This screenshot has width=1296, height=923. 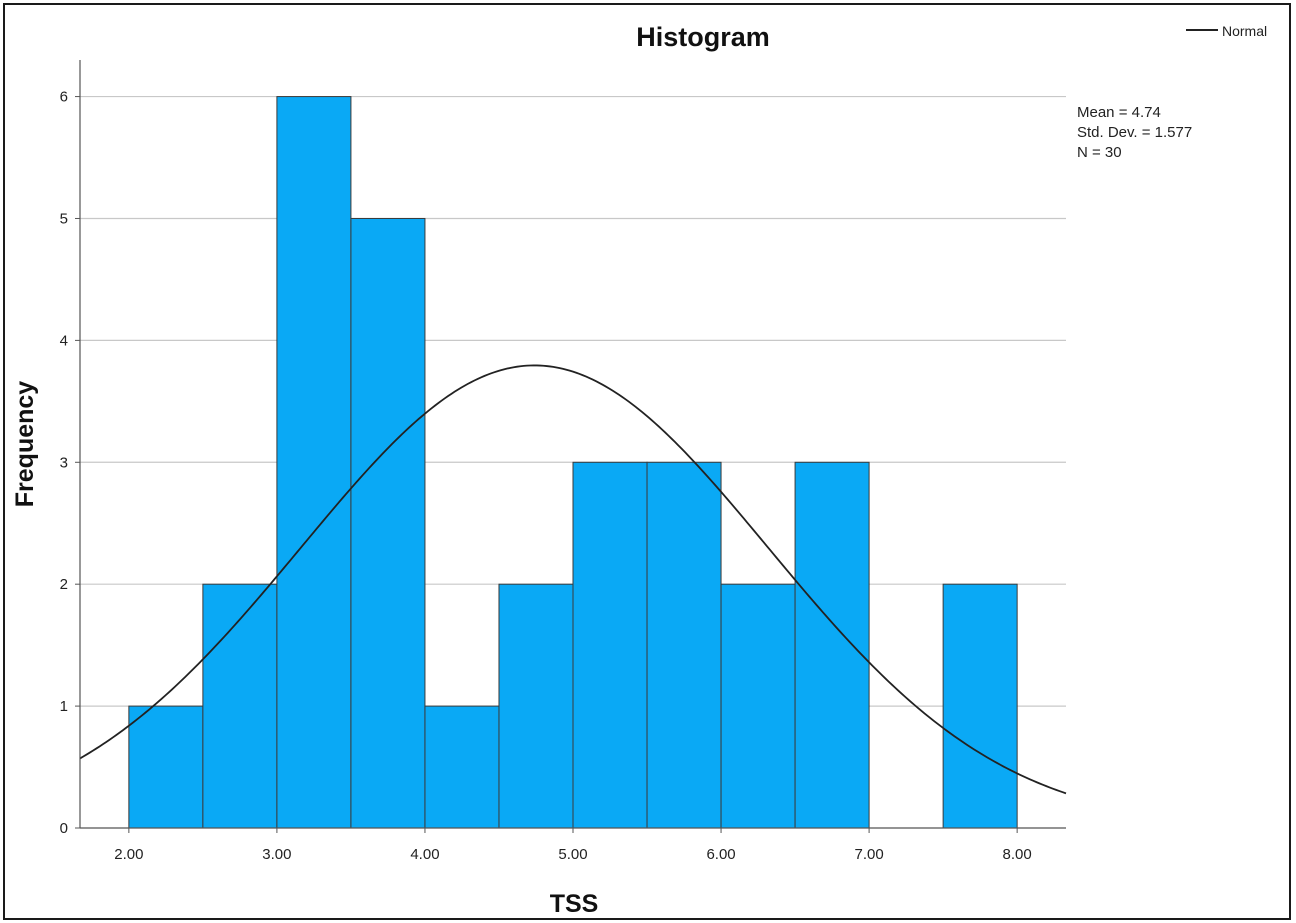 I want to click on x-axis-title: TSS, so click(x=574, y=904).